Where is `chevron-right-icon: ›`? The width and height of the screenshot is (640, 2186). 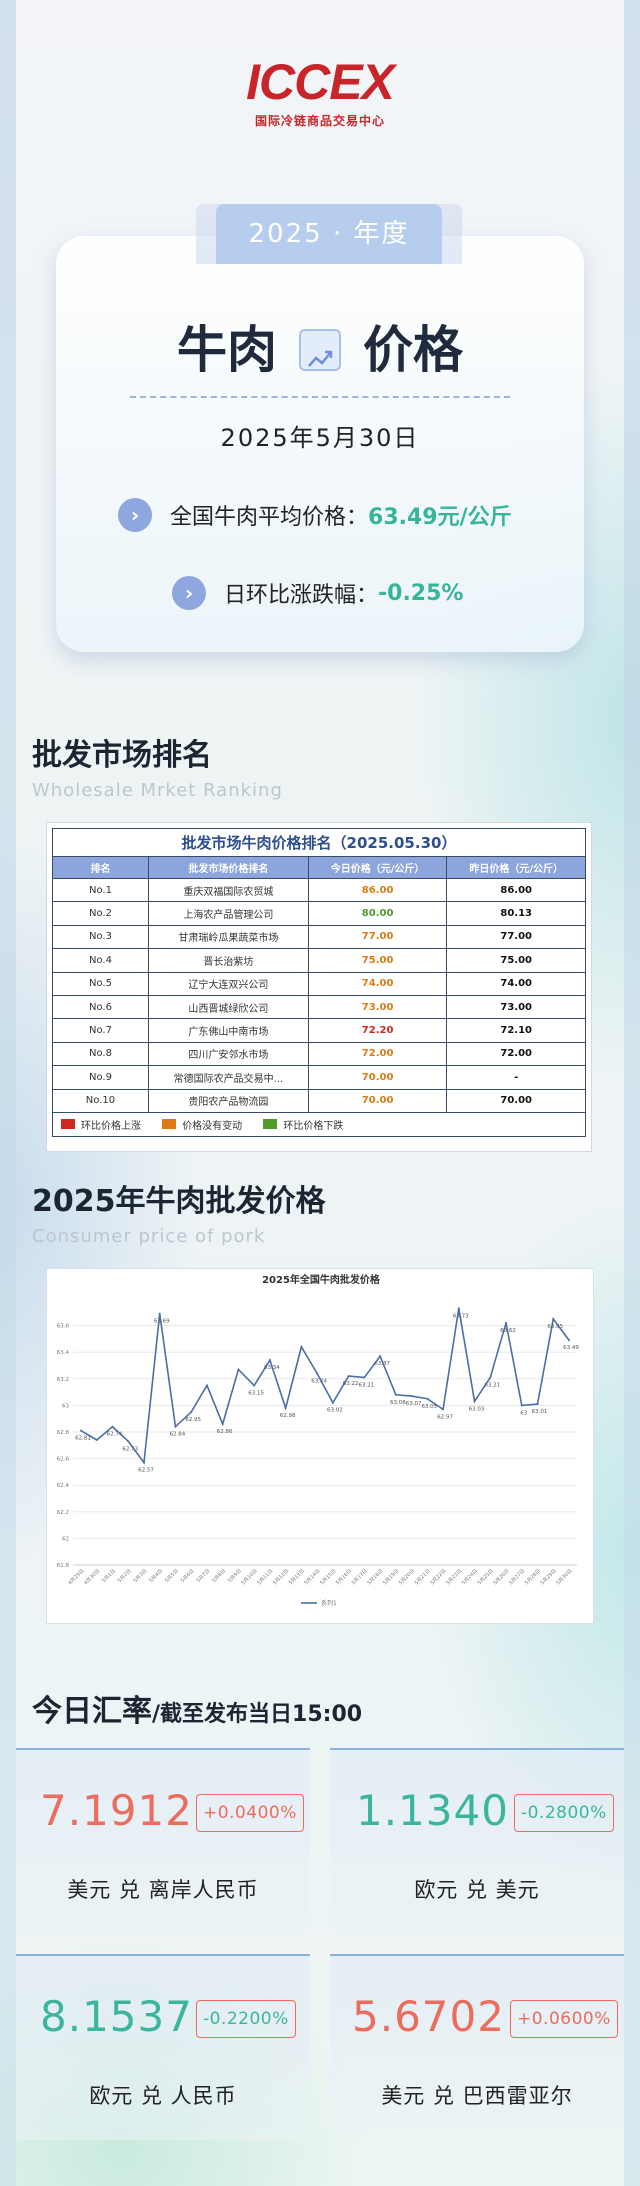
chevron-right-icon: › is located at coordinates (135, 515).